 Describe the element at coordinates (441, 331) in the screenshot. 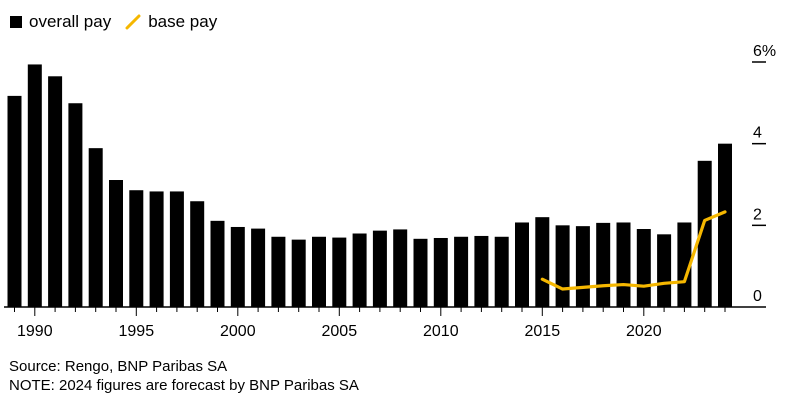

I see `x-tick-label-2010: 2010` at that location.